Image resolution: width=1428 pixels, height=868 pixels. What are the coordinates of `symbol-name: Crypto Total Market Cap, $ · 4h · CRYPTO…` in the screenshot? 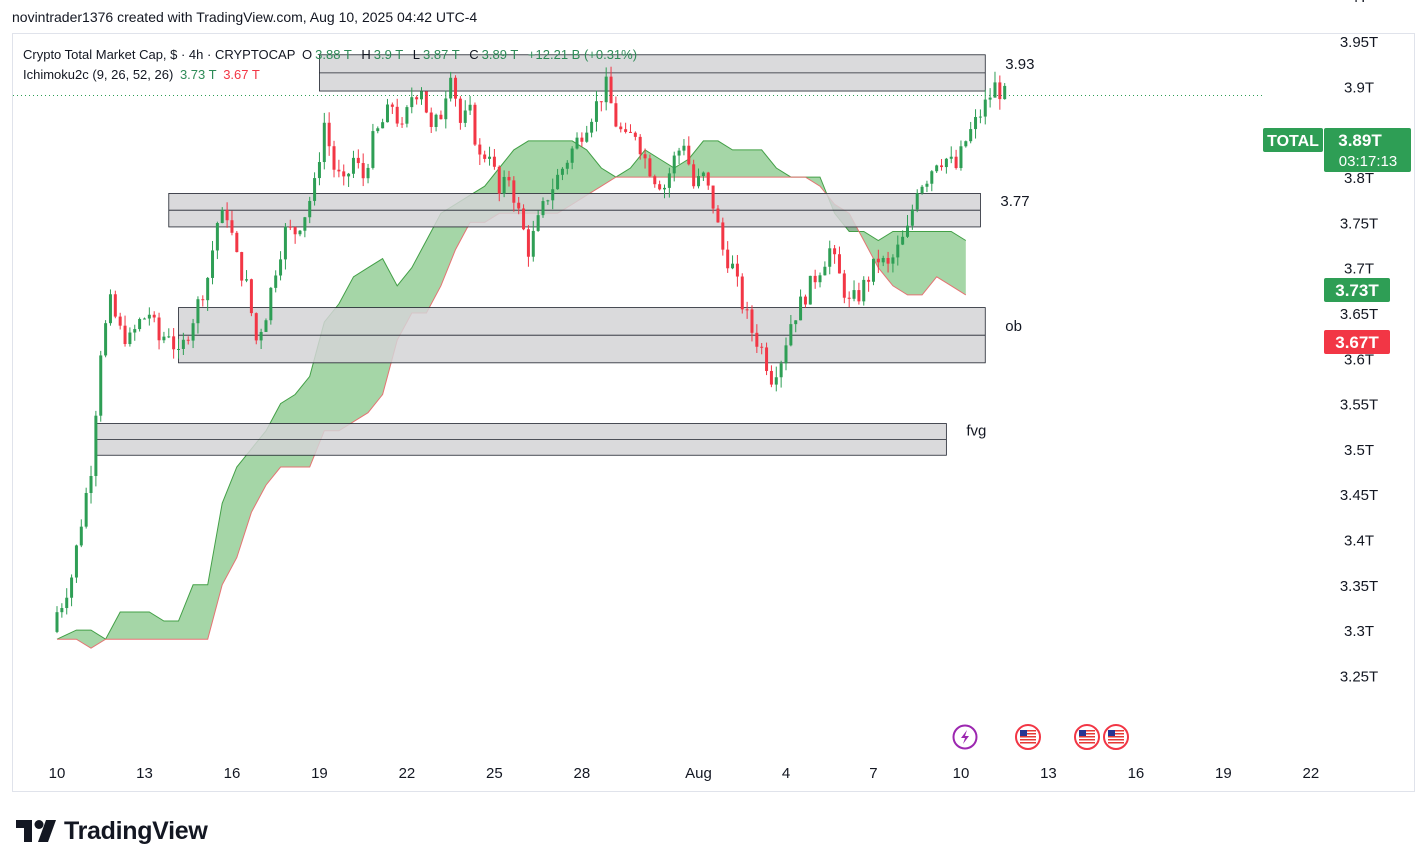 It's located at (159, 54).